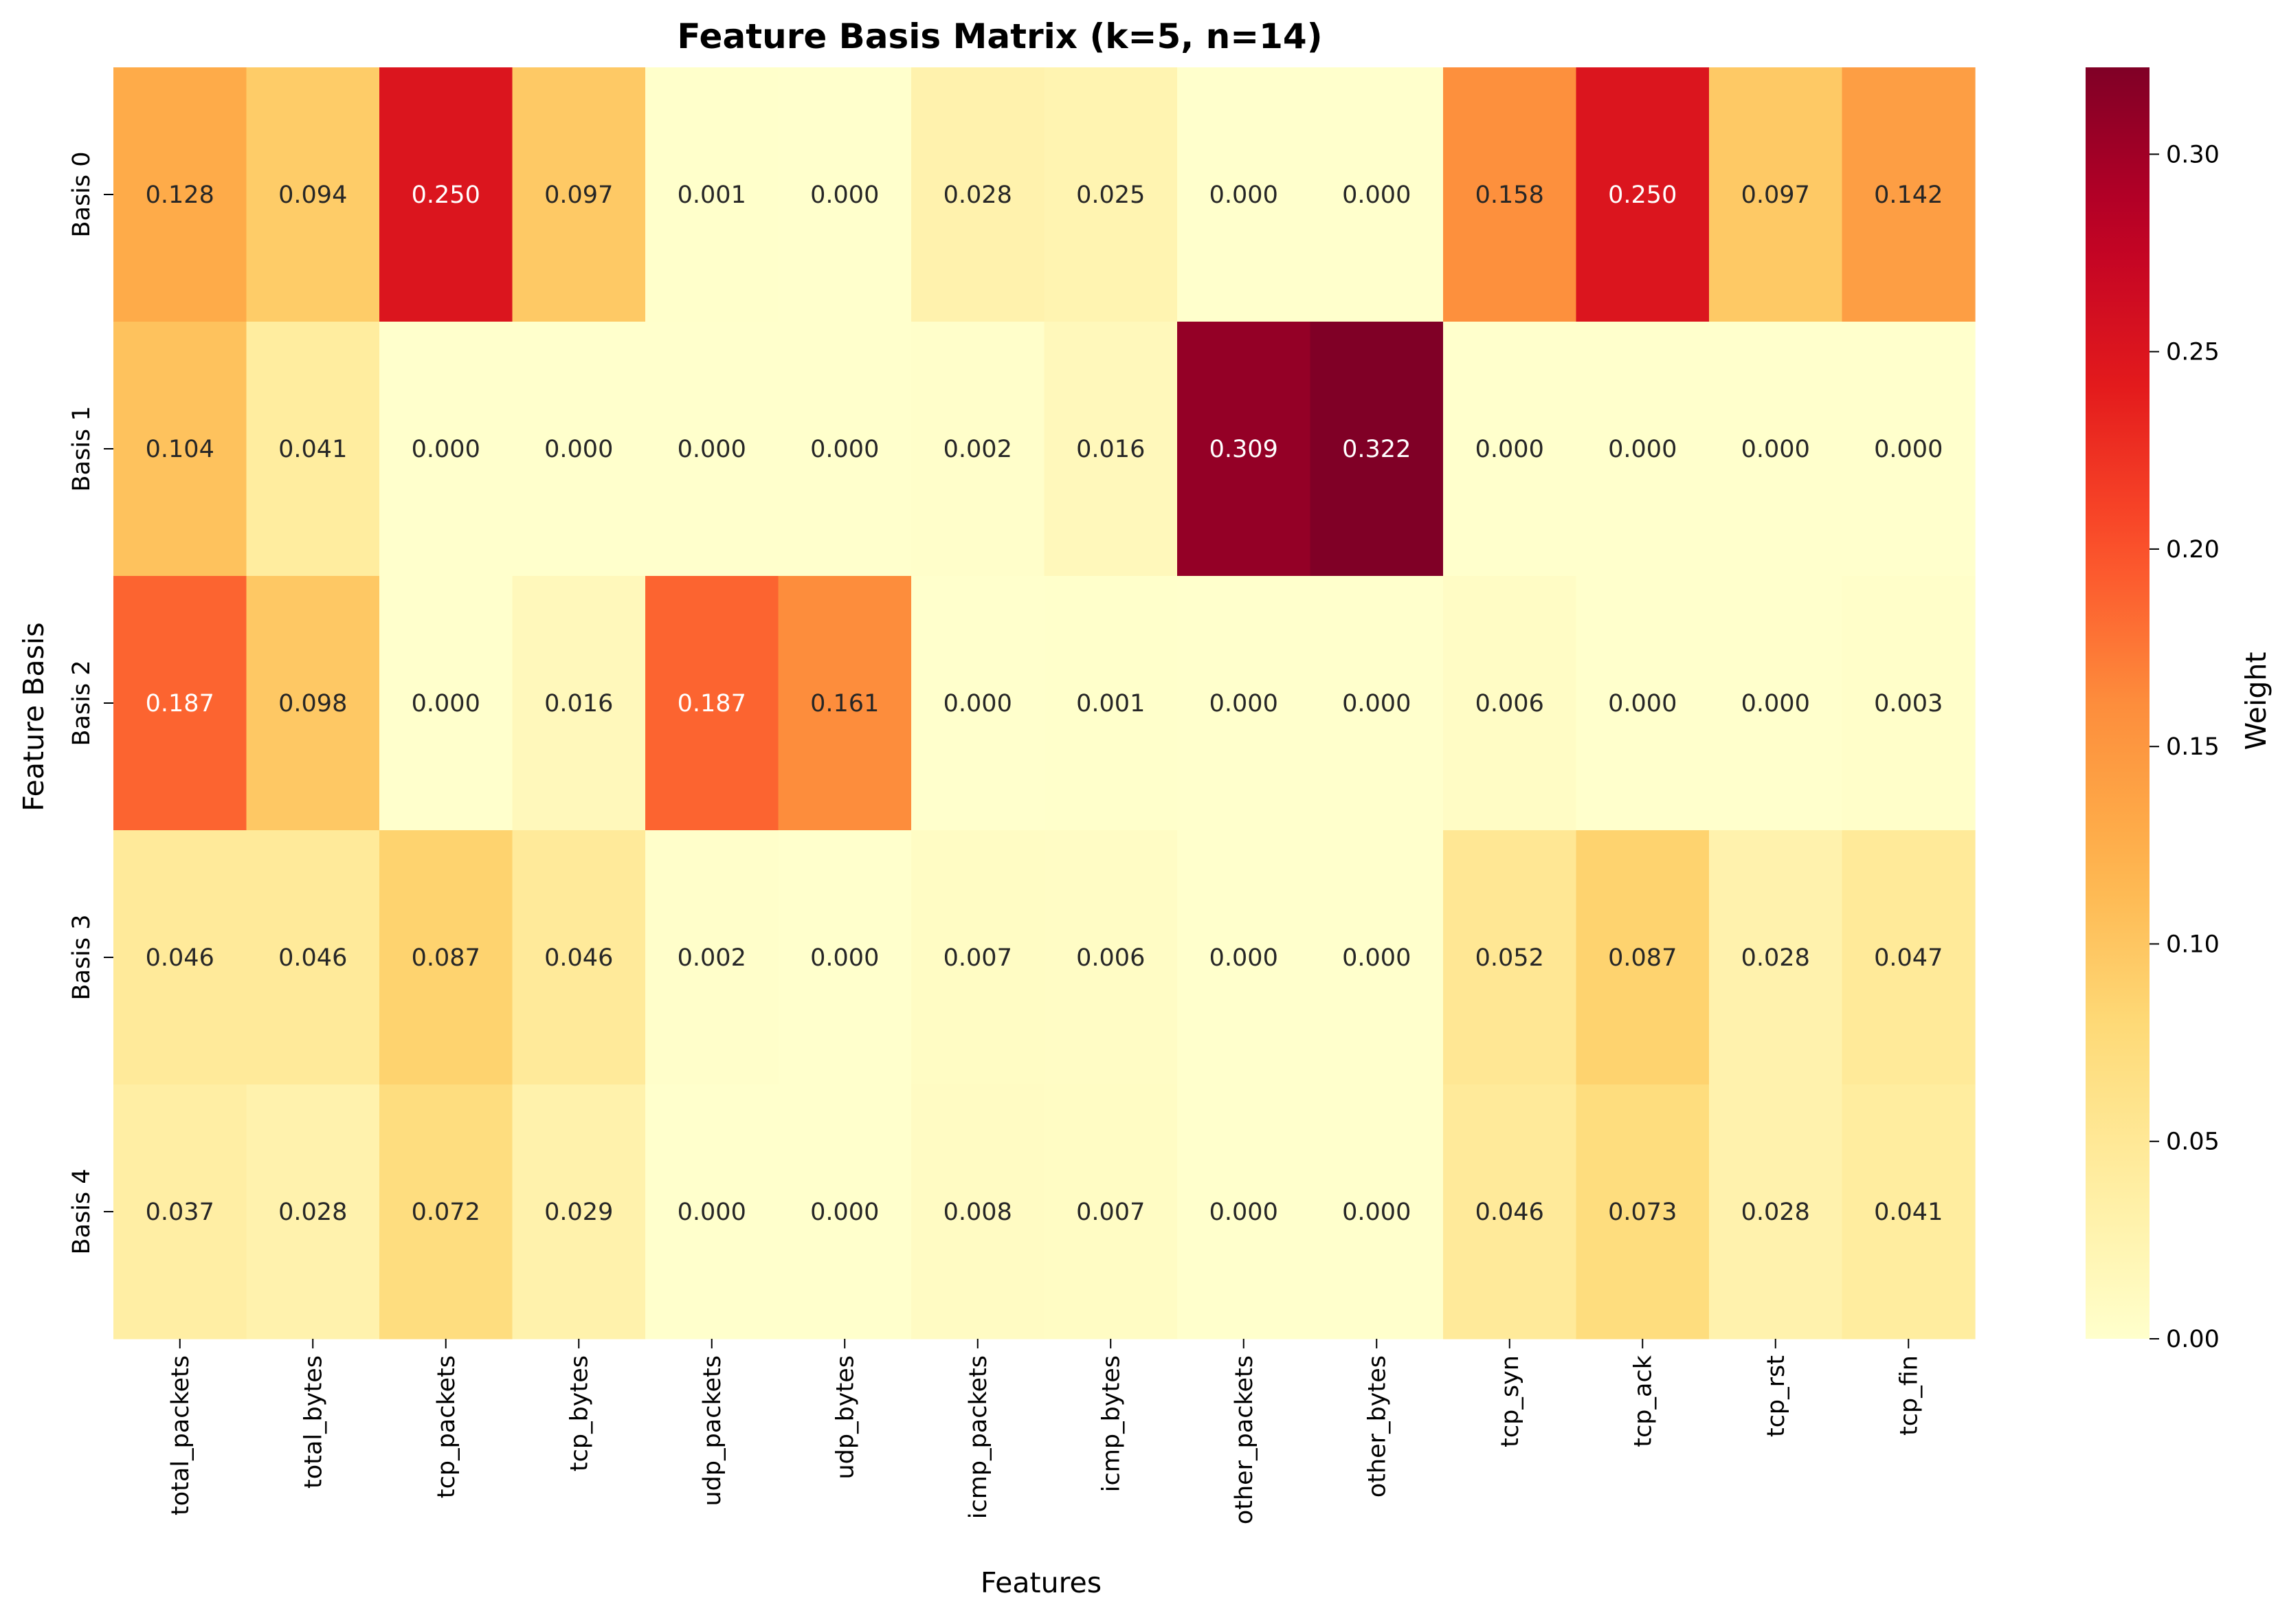 The height and width of the screenshot is (1624, 2289). What do you see at coordinates (312, 195) in the screenshot?
I see `cell-value-label: 0.094` at bounding box center [312, 195].